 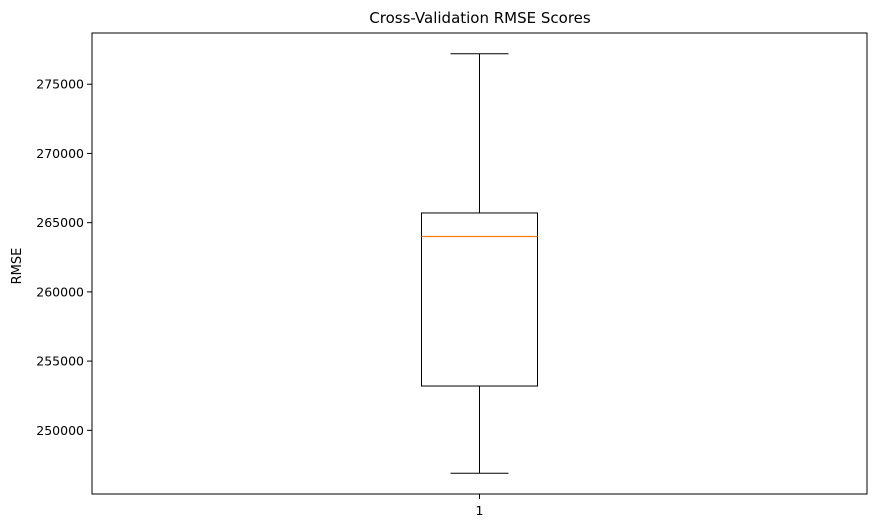 I want to click on y-tick-label: 260000, so click(x=60, y=291).